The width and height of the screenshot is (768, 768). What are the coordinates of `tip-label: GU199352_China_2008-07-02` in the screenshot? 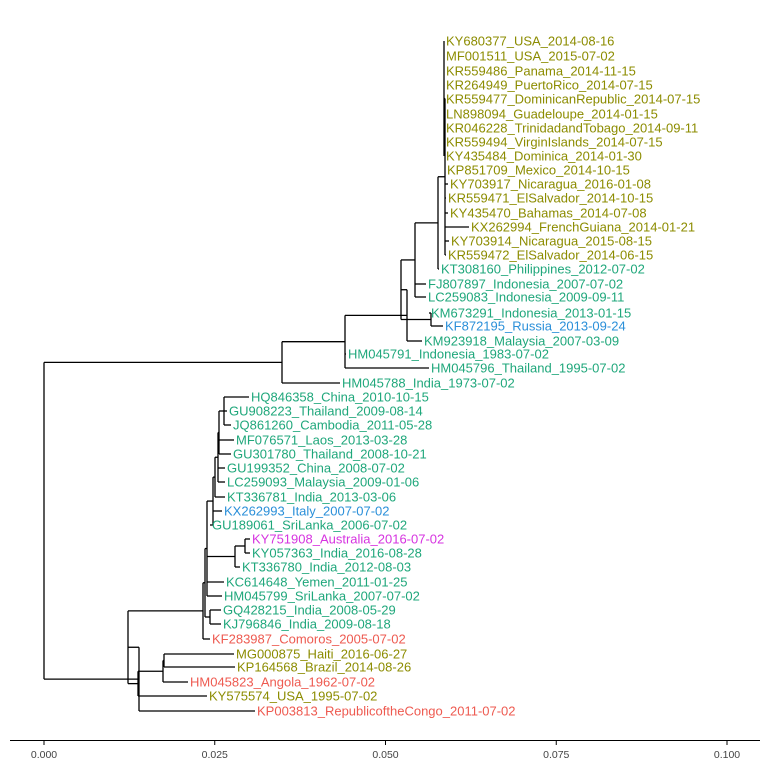 It's located at (316, 468).